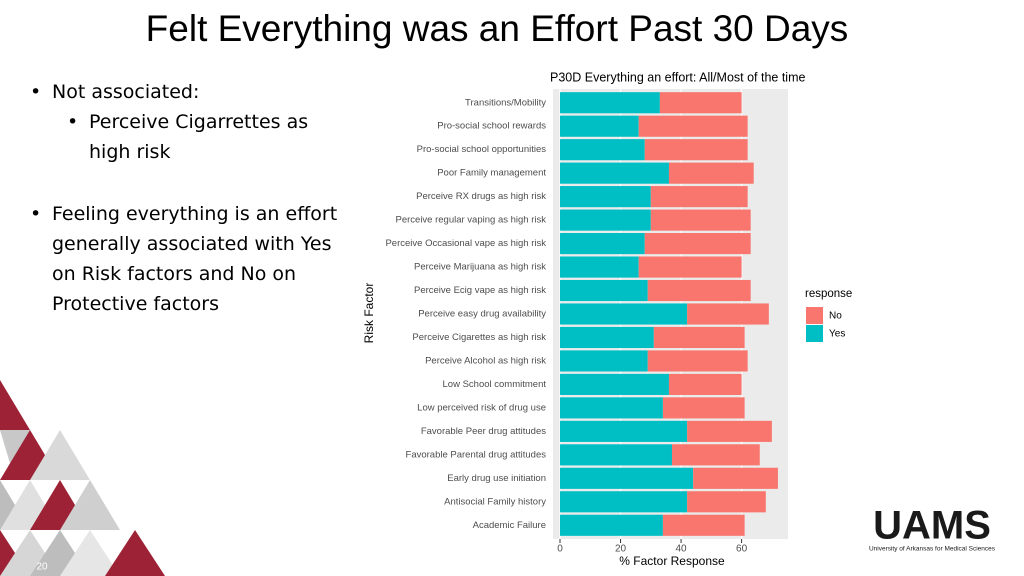 This screenshot has width=1024, height=576. I want to click on y-tick-label: Perceive Occasional vape as high risk, so click(465, 243).